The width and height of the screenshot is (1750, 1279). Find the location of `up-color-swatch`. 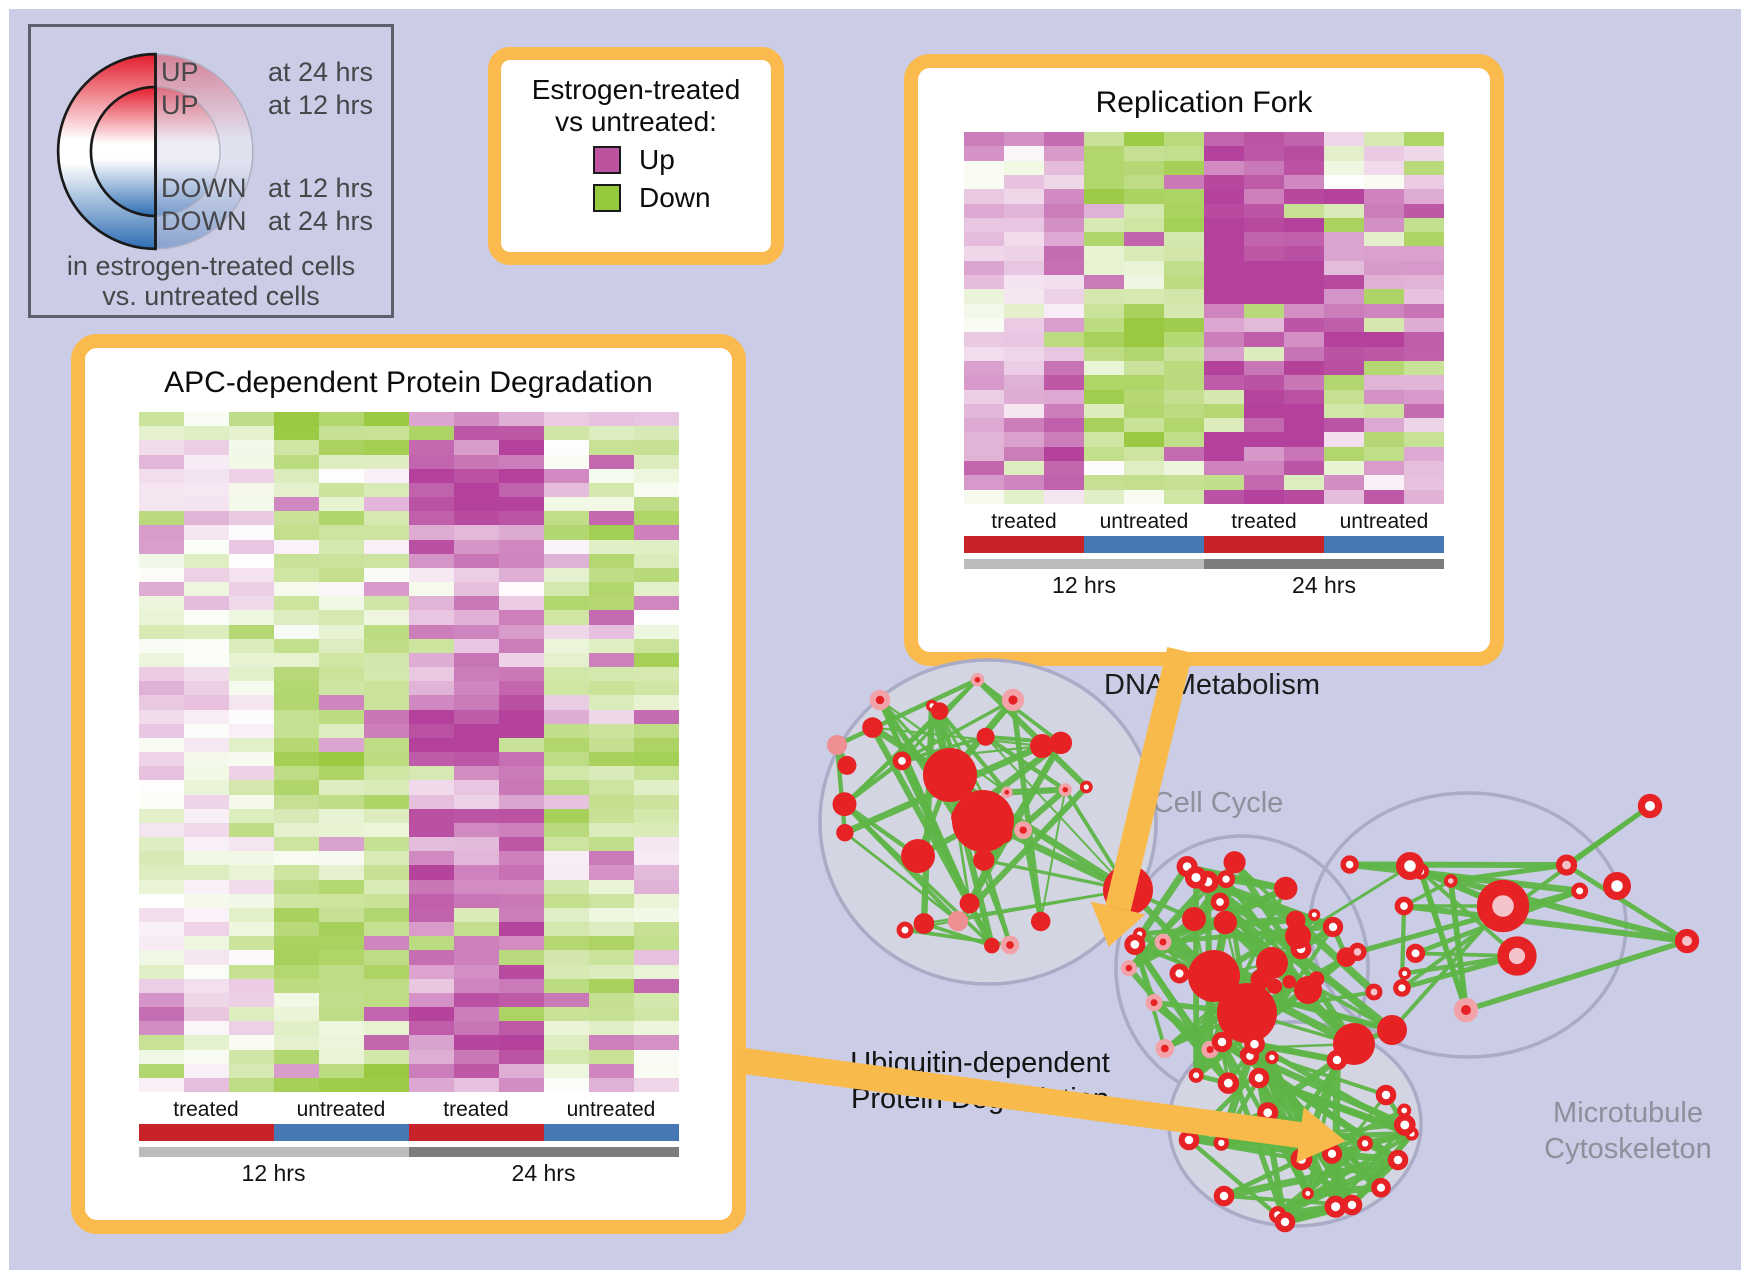

up-color-swatch is located at coordinates (607, 160).